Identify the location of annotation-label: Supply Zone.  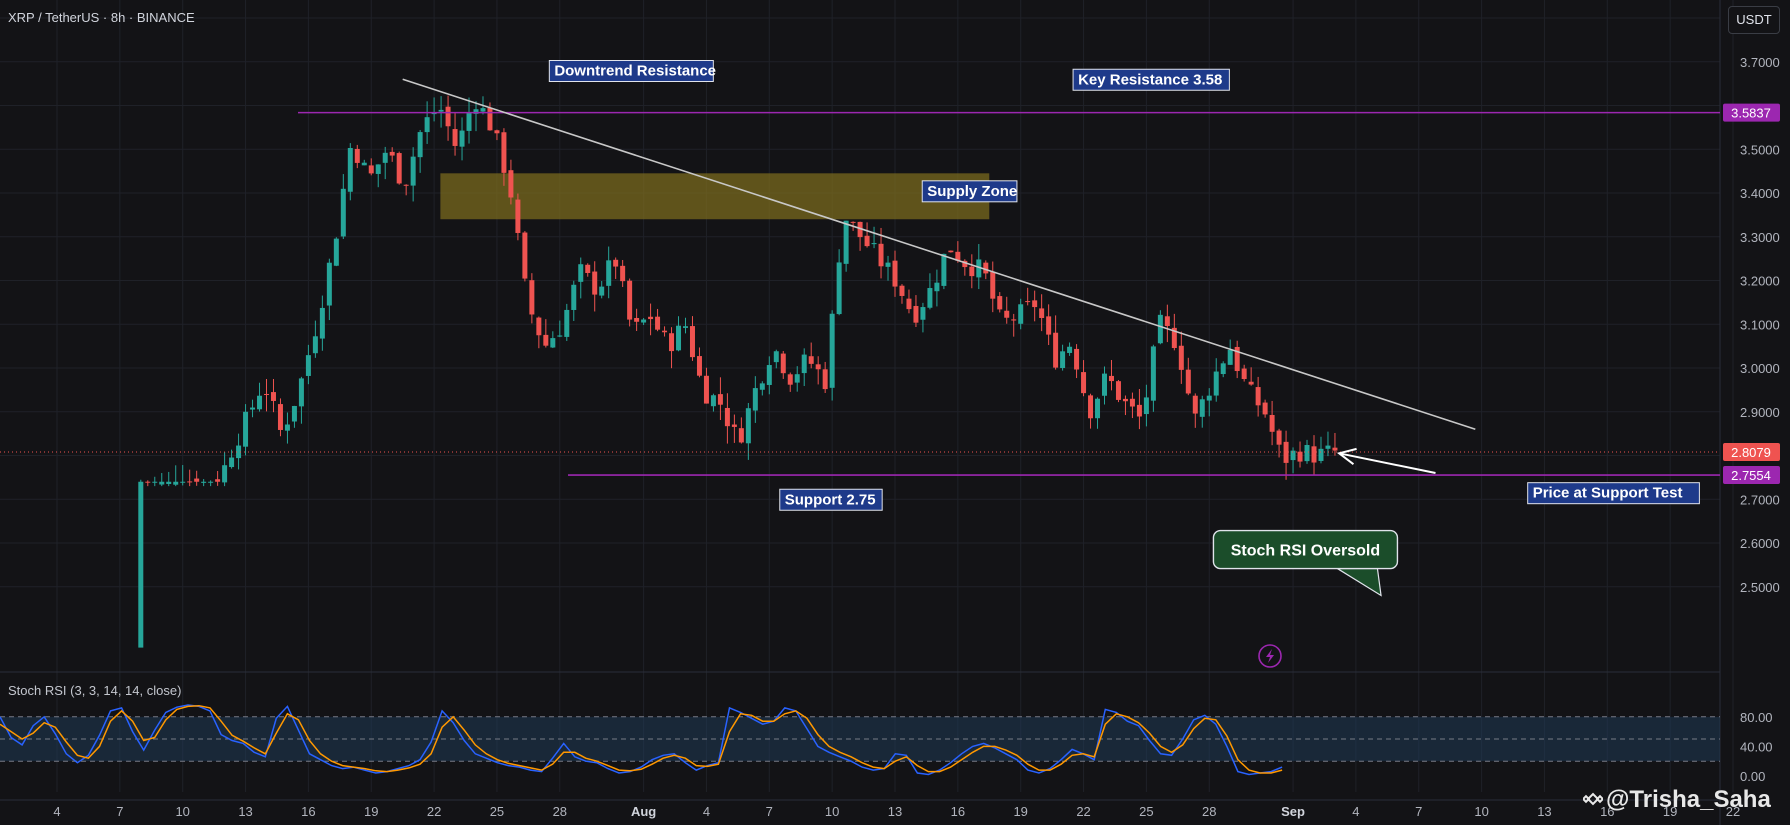
(972, 191).